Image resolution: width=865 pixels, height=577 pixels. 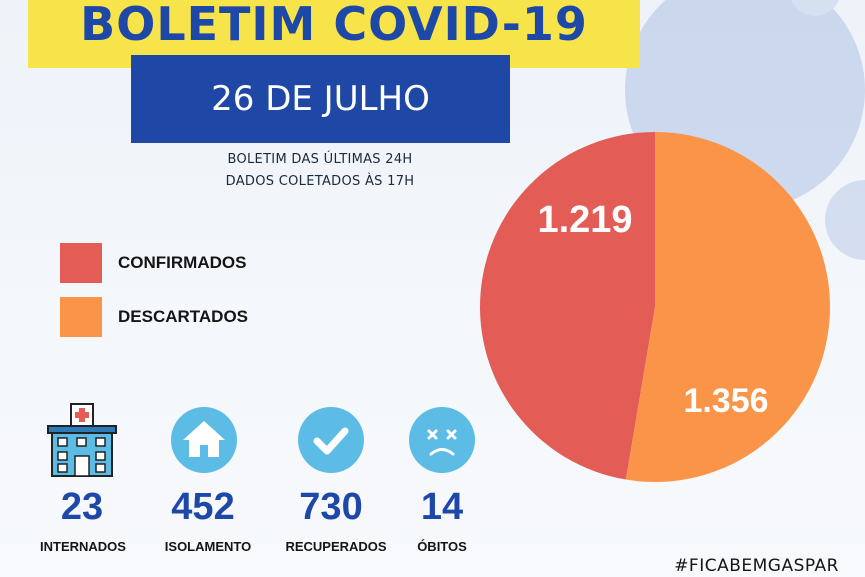 I want to click on sad-face-icon, so click(x=442, y=440).